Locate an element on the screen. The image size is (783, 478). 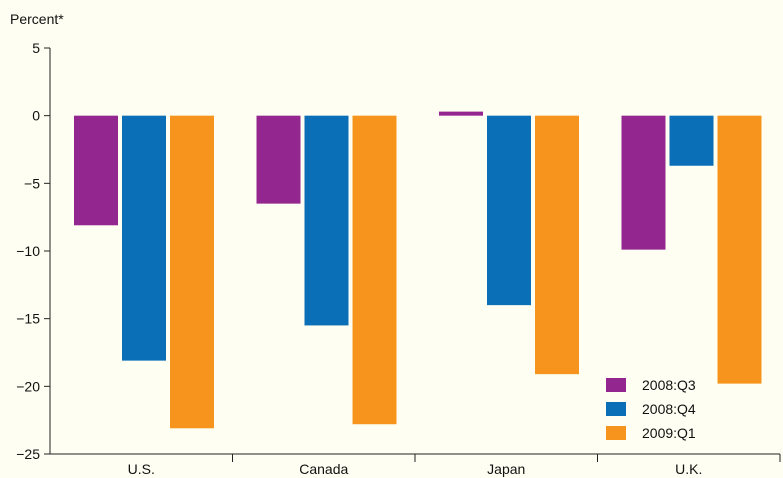
legend: 2008:Q3 2008:Q4 2009:Q1 is located at coordinates (651, 409).